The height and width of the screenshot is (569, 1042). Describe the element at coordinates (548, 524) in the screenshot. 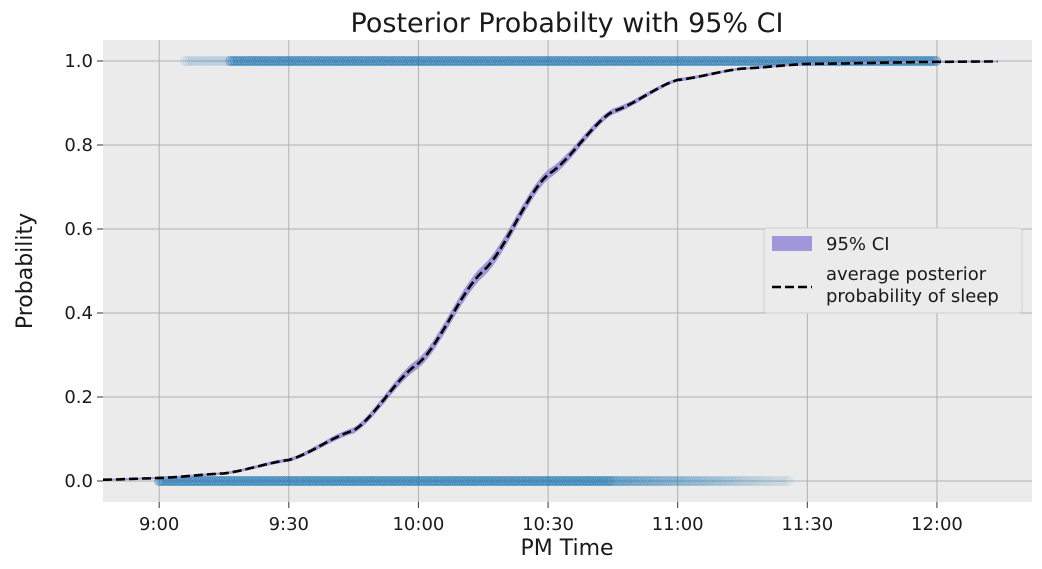

I see `x-tick-label: 10:30` at that location.